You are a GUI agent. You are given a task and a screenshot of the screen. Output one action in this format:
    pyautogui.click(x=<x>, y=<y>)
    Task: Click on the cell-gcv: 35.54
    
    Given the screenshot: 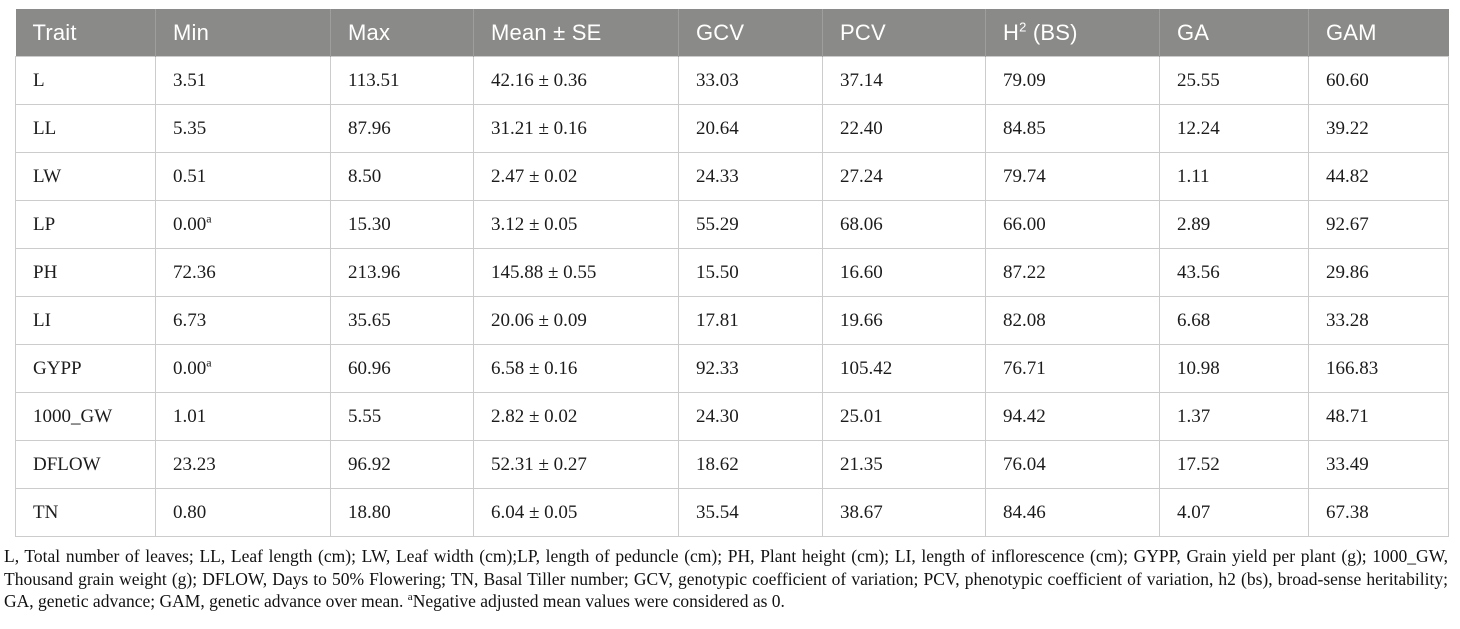 What is the action you would take?
    pyautogui.click(x=750, y=512)
    